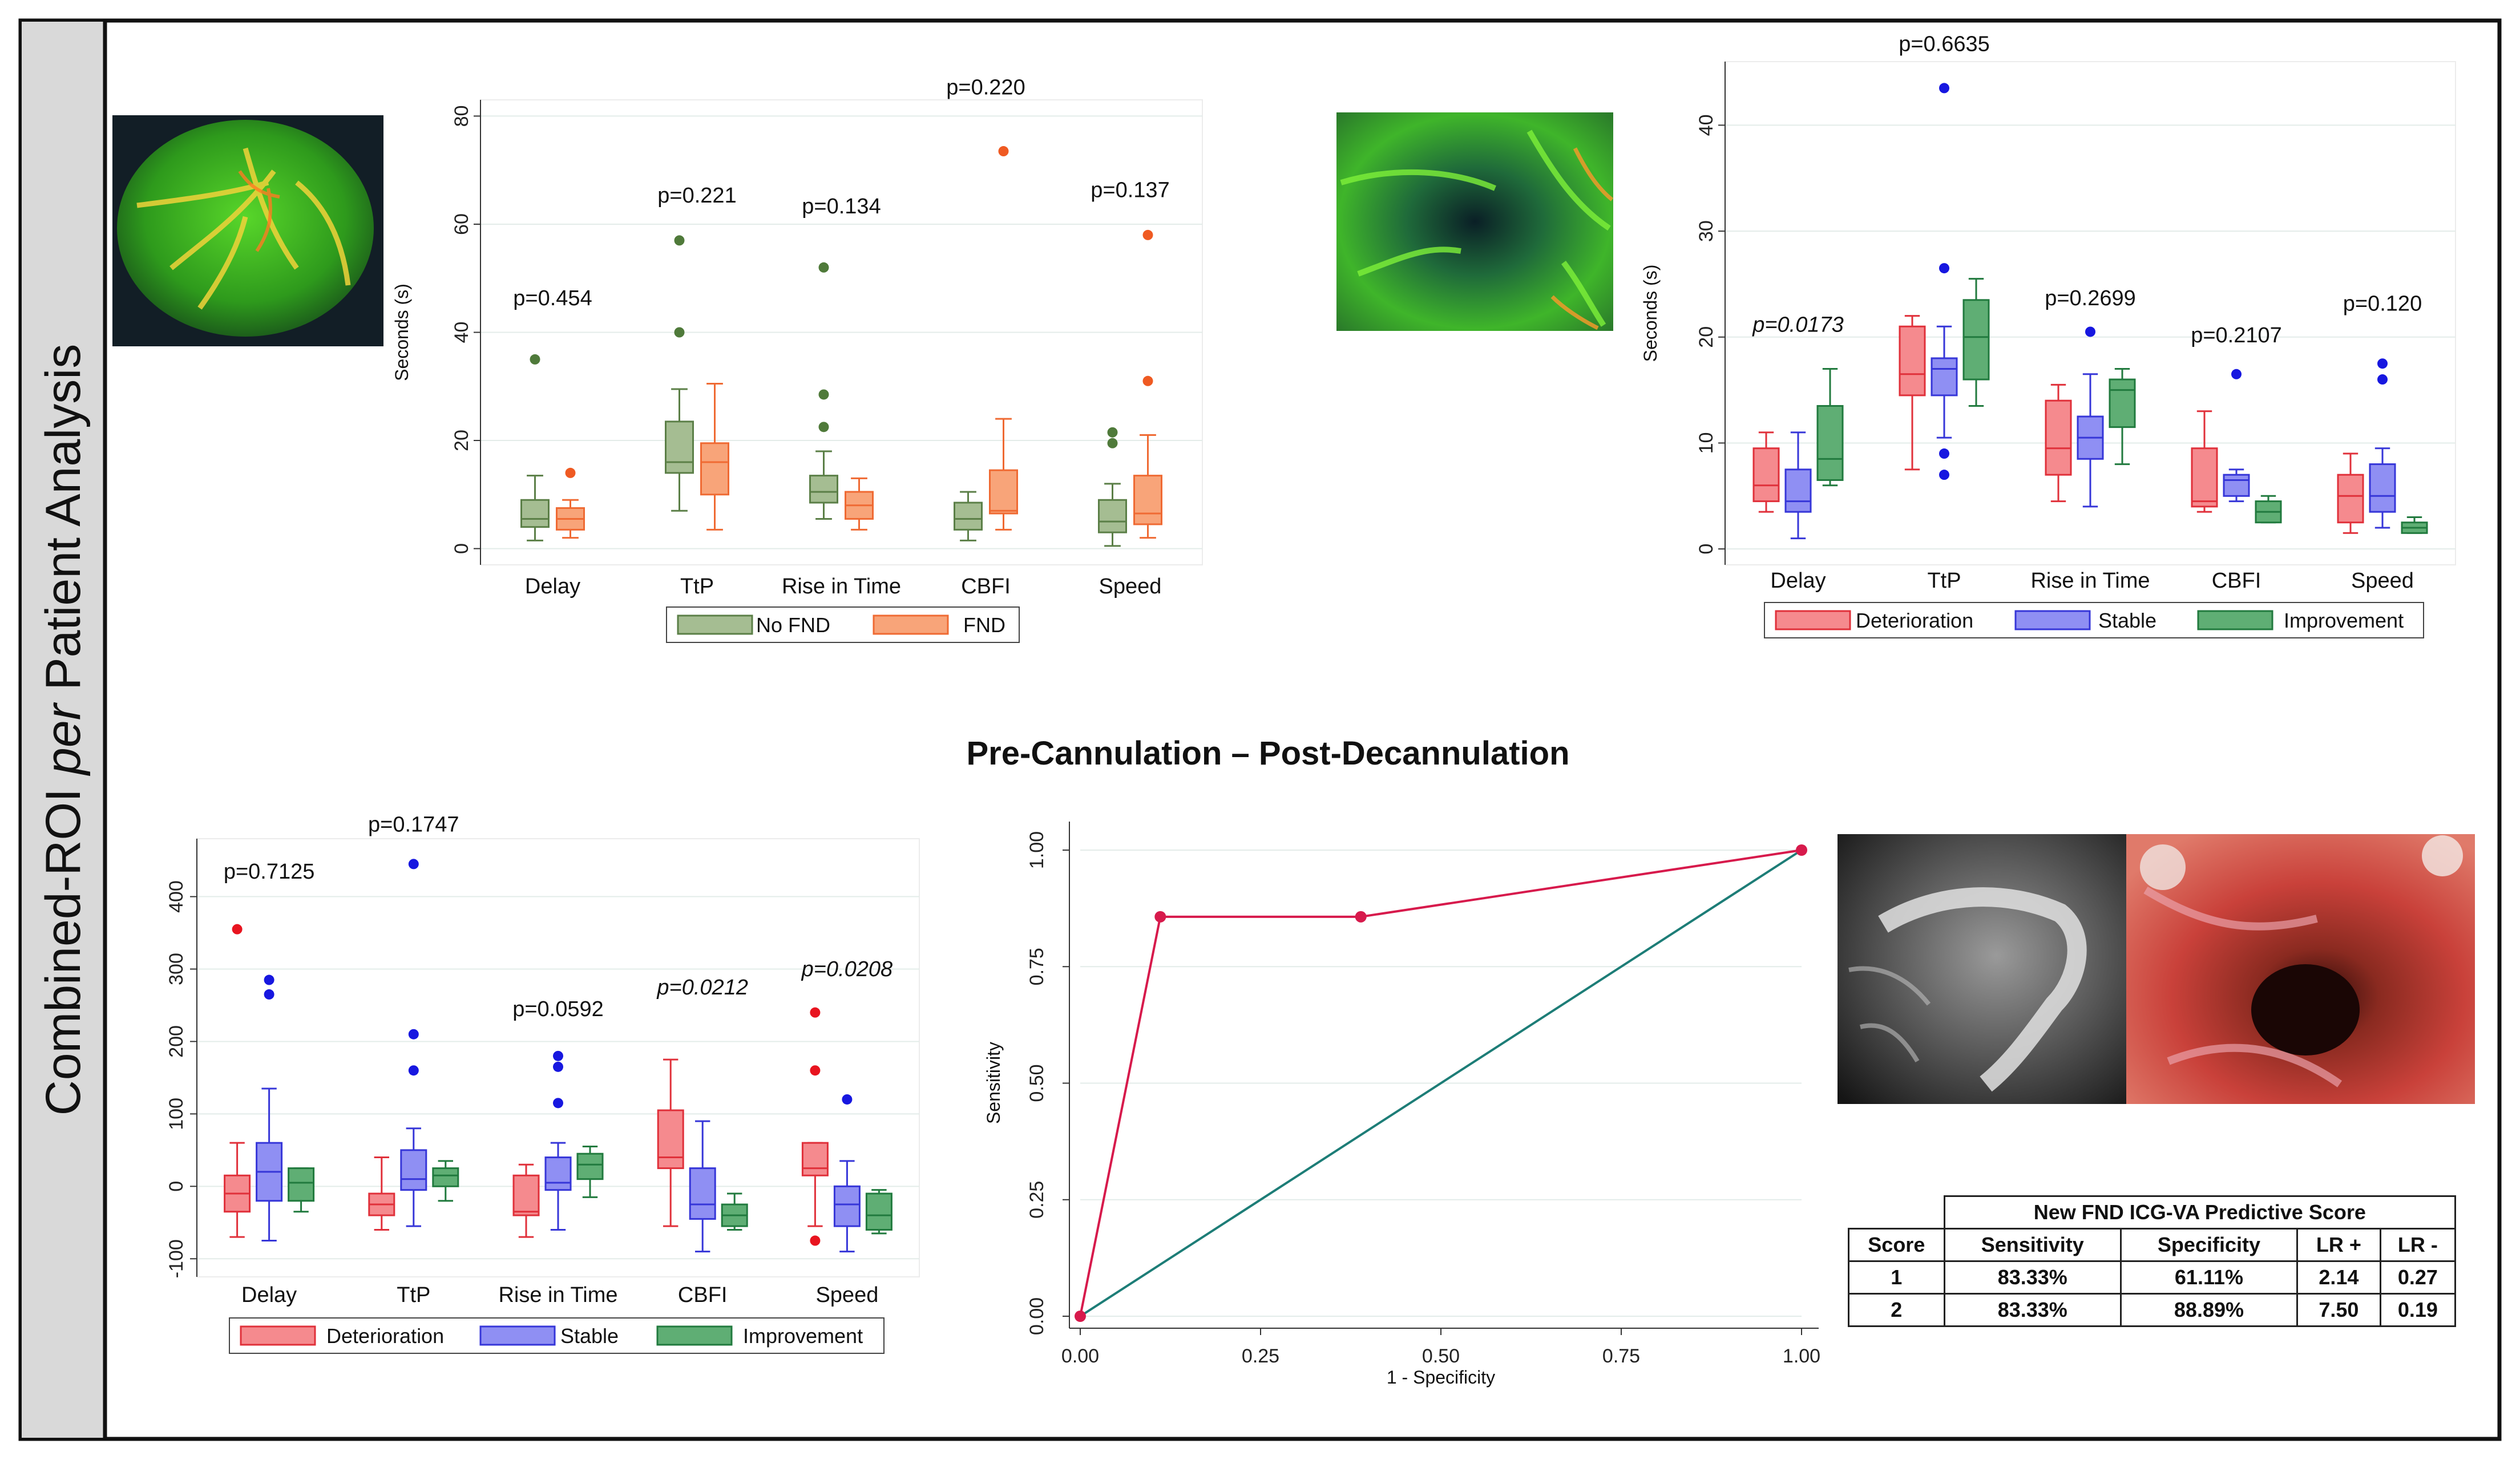 The height and width of the screenshot is (1464, 2520). What do you see at coordinates (1944, 44) in the screenshot?
I see `p-value-label: p=0.6635` at bounding box center [1944, 44].